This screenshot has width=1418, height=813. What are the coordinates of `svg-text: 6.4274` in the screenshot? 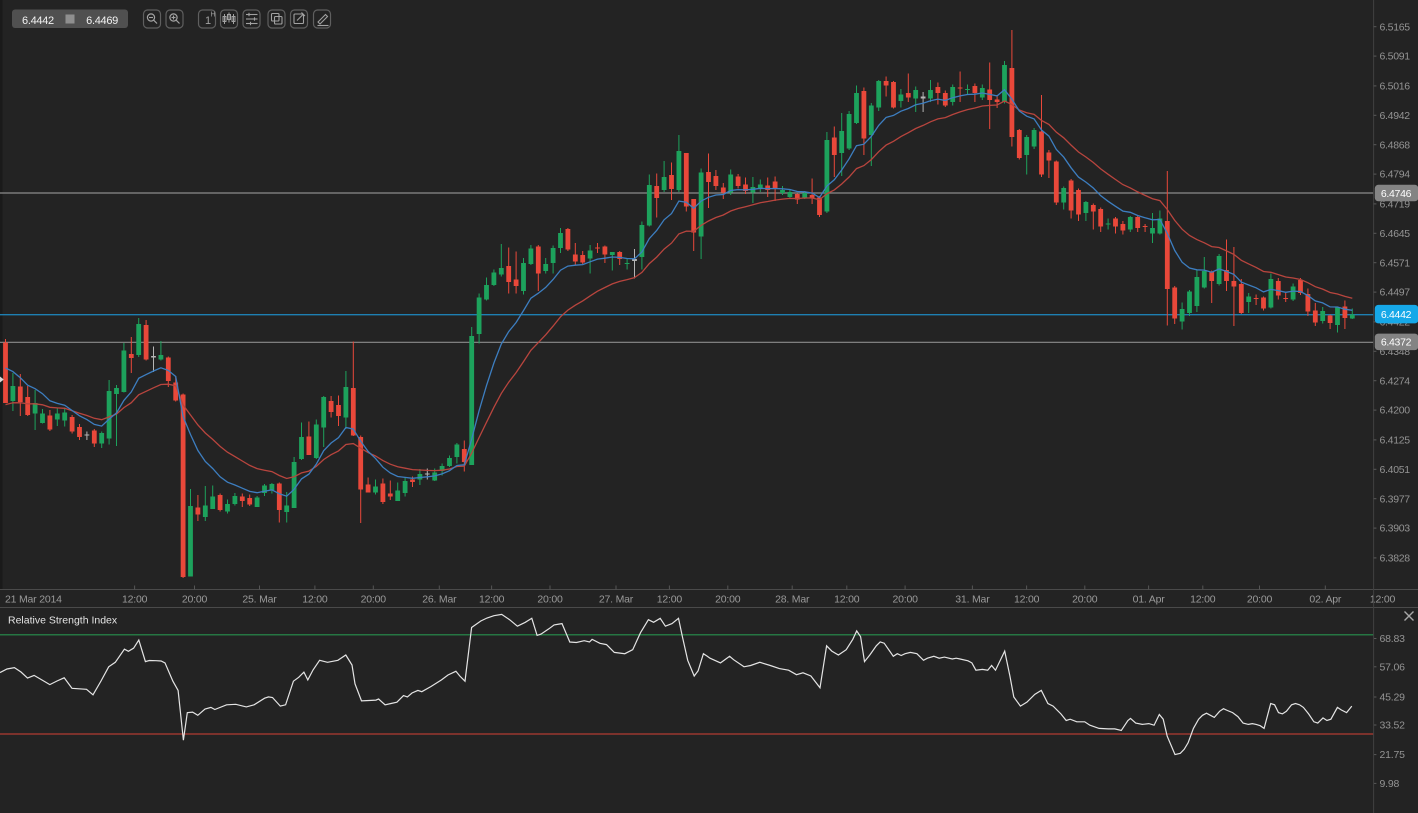 It's located at (1395, 381).